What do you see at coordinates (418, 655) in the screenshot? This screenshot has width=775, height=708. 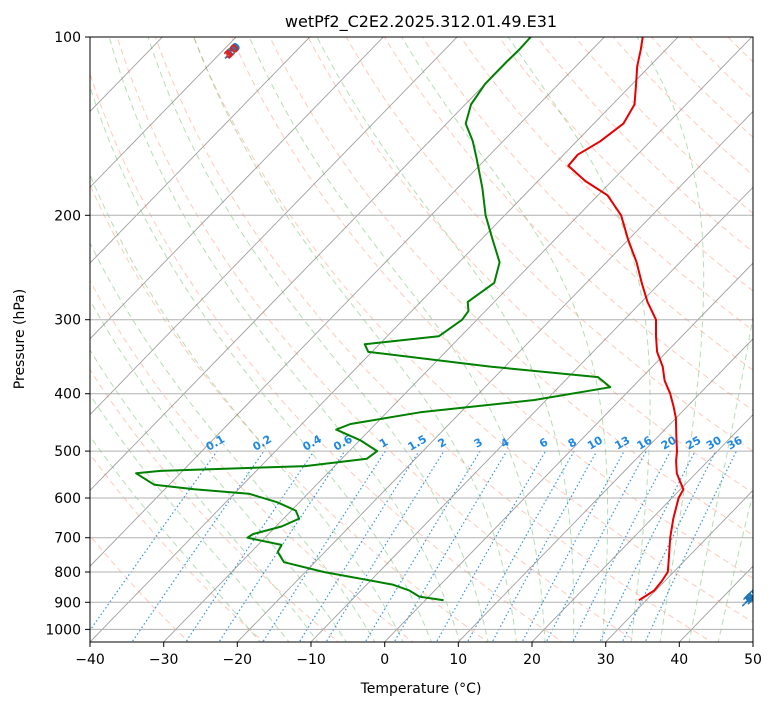 I see `x-axis-ticks: −40 −30 −20 −10 0 10 20 30 40 50` at bounding box center [418, 655].